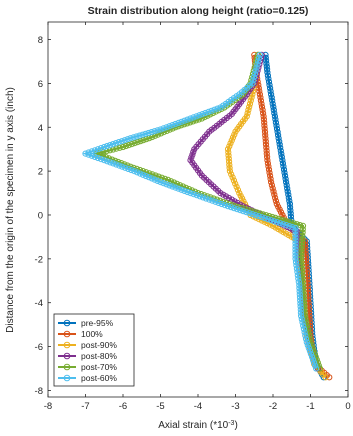 The height and width of the screenshot is (436, 353). Describe the element at coordinates (231, 423) in the screenshot. I see `x-axis-label-exponent: -3` at that location.